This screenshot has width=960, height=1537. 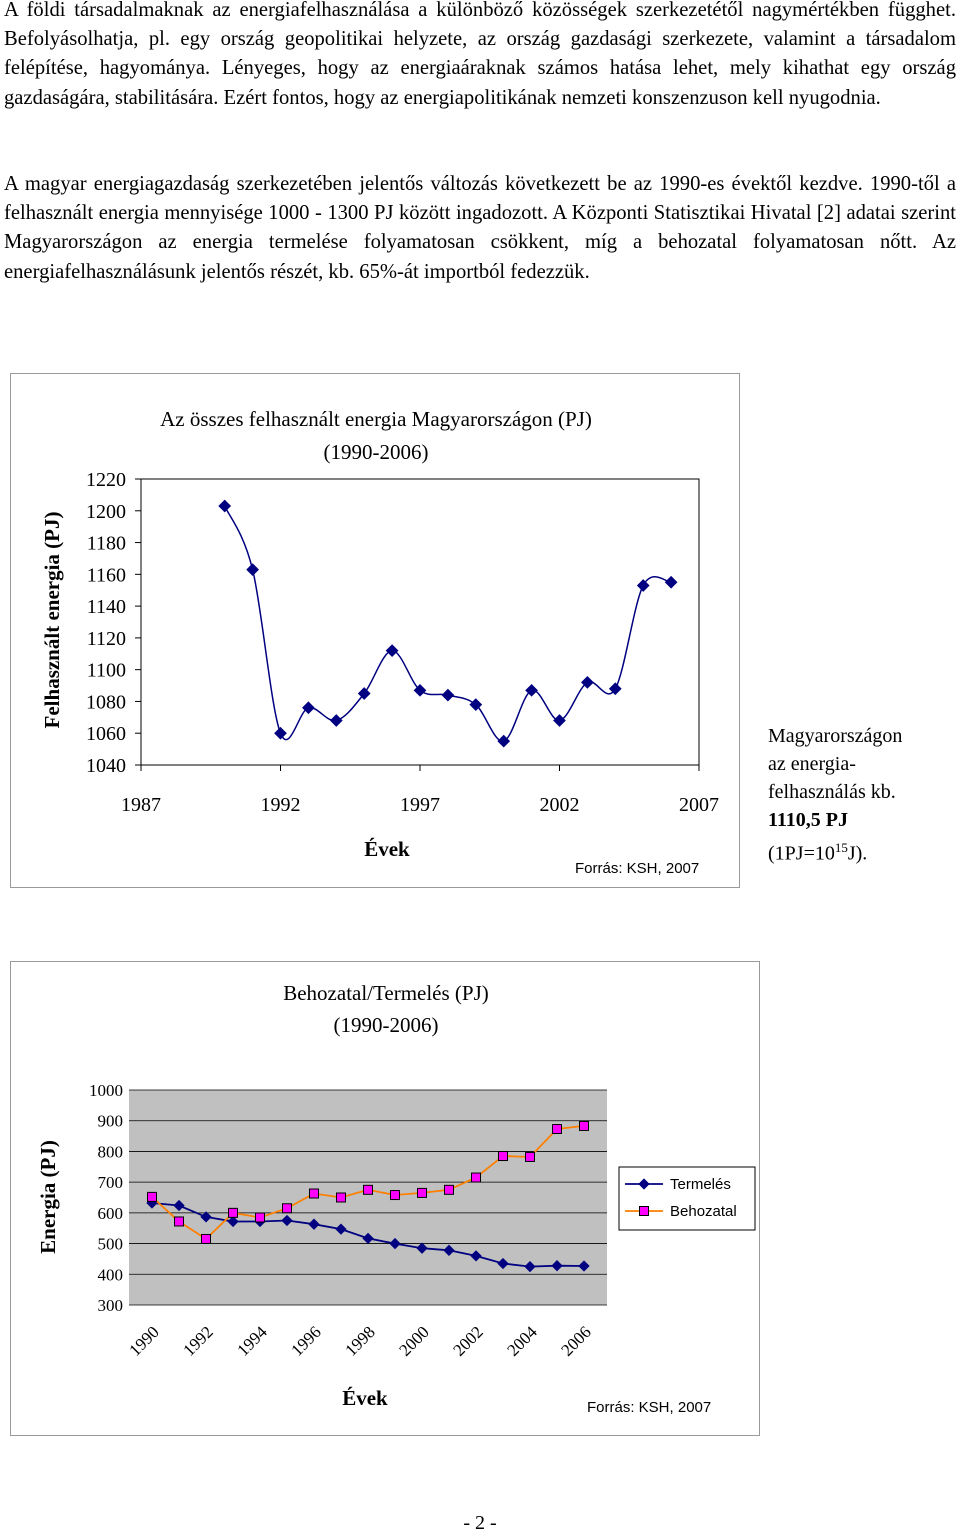 What do you see at coordinates (386, 1025) in the screenshot?
I see `chart2-subtitle: (1990-2006)` at bounding box center [386, 1025].